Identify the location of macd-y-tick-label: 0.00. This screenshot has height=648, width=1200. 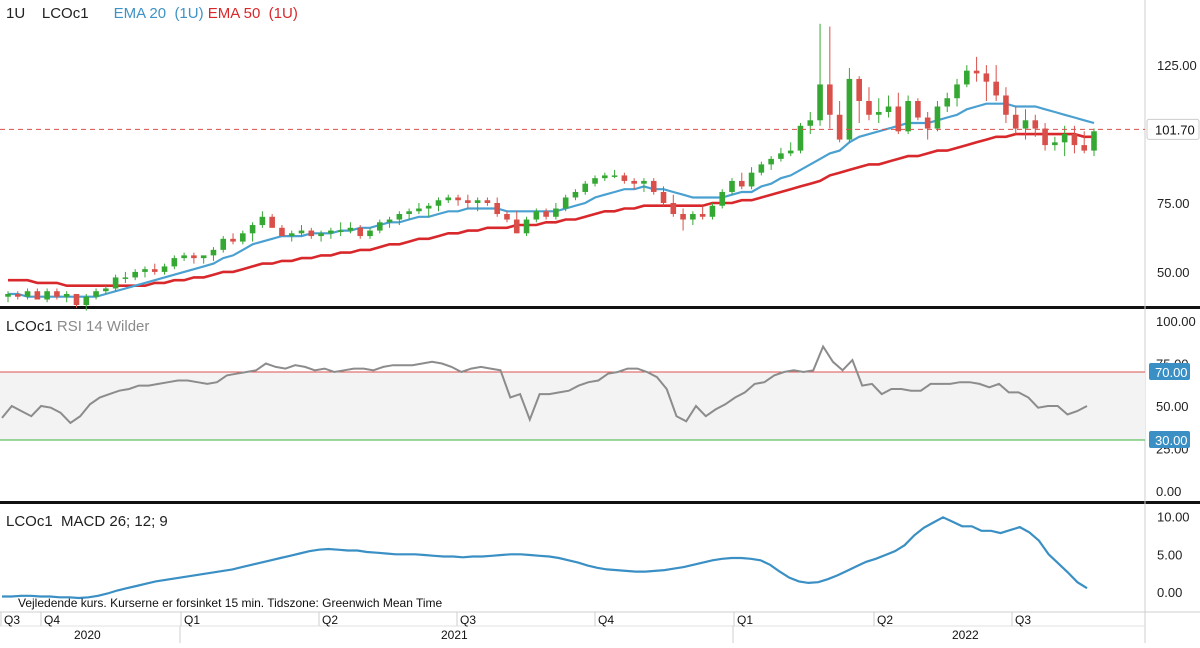
(1169, 592).